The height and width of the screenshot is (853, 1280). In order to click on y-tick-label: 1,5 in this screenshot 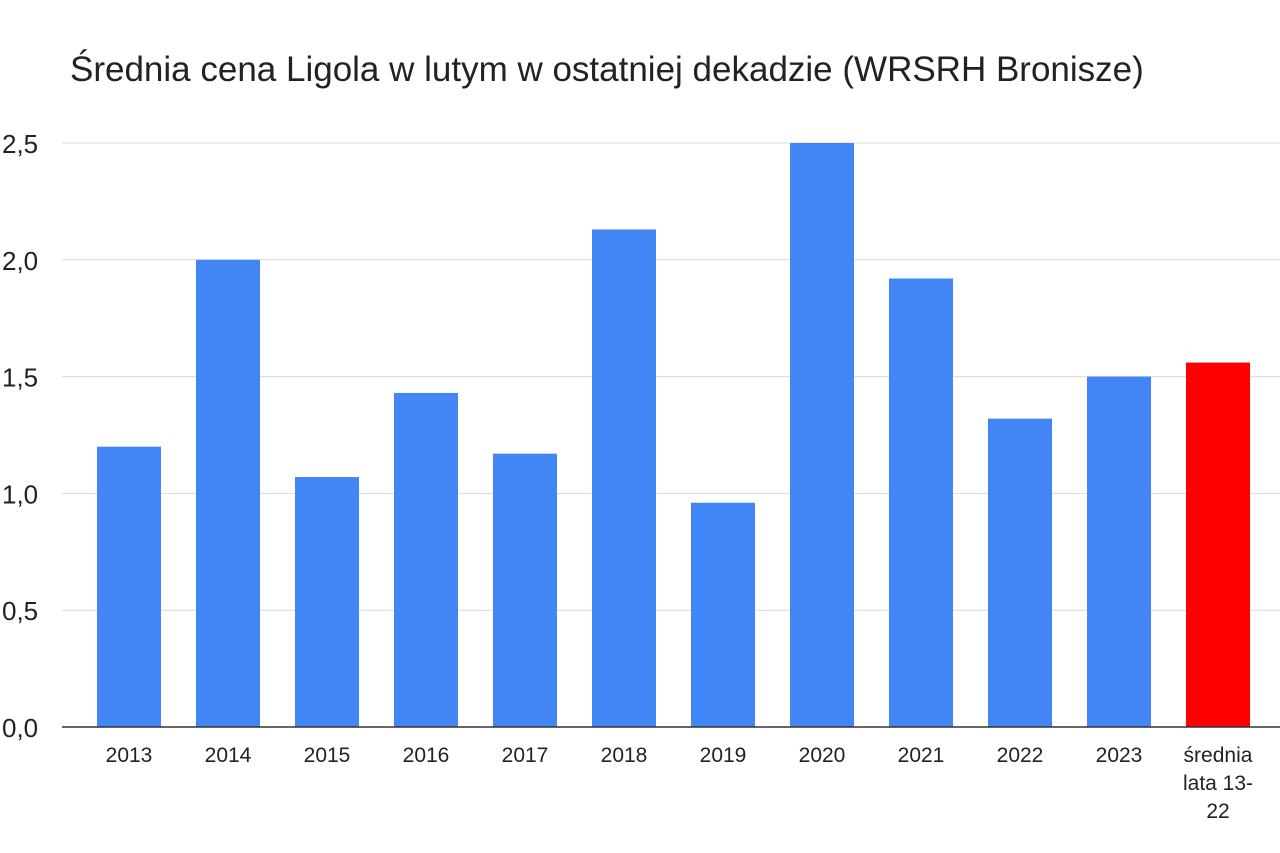, I will do `click(20, 378)`.